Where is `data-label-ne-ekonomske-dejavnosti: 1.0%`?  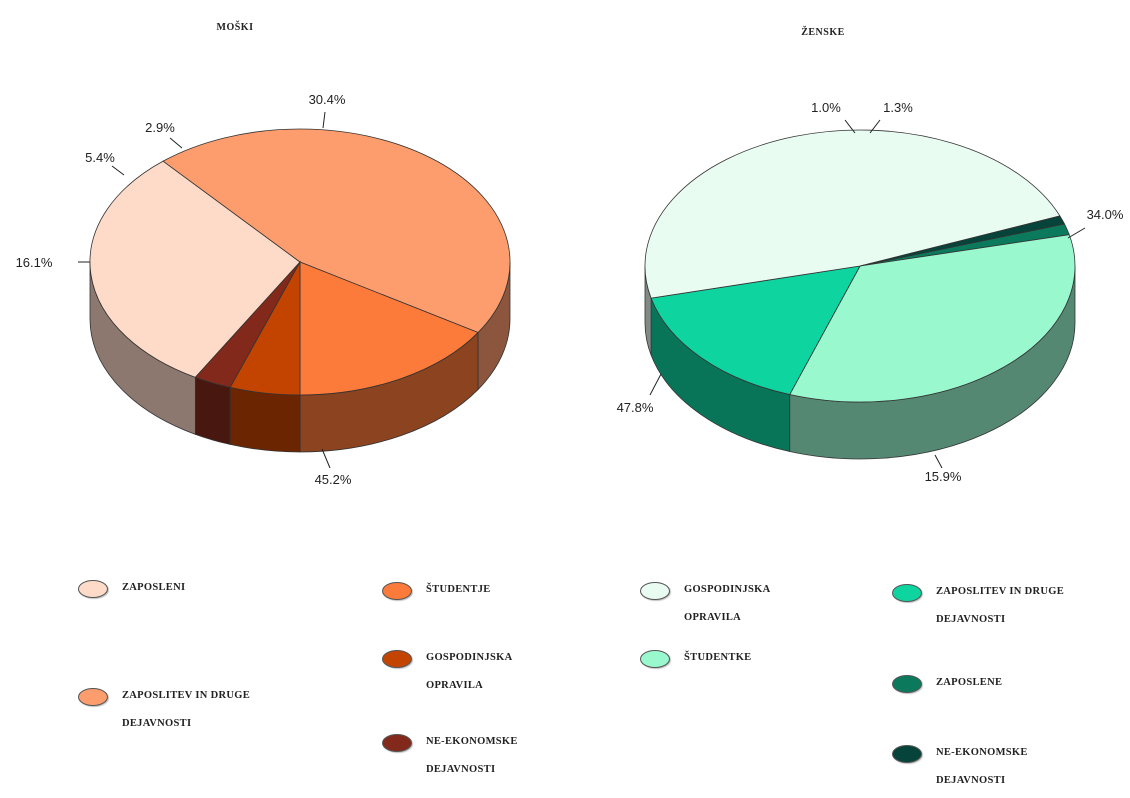 data-label-ne-ekonomske-dejavnosti: 1.0% is located at coordinates (826, 107).